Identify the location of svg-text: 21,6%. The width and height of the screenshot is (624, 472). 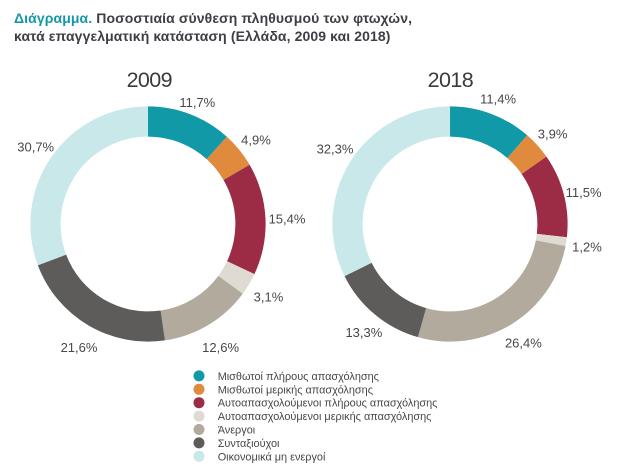
(79, 347).